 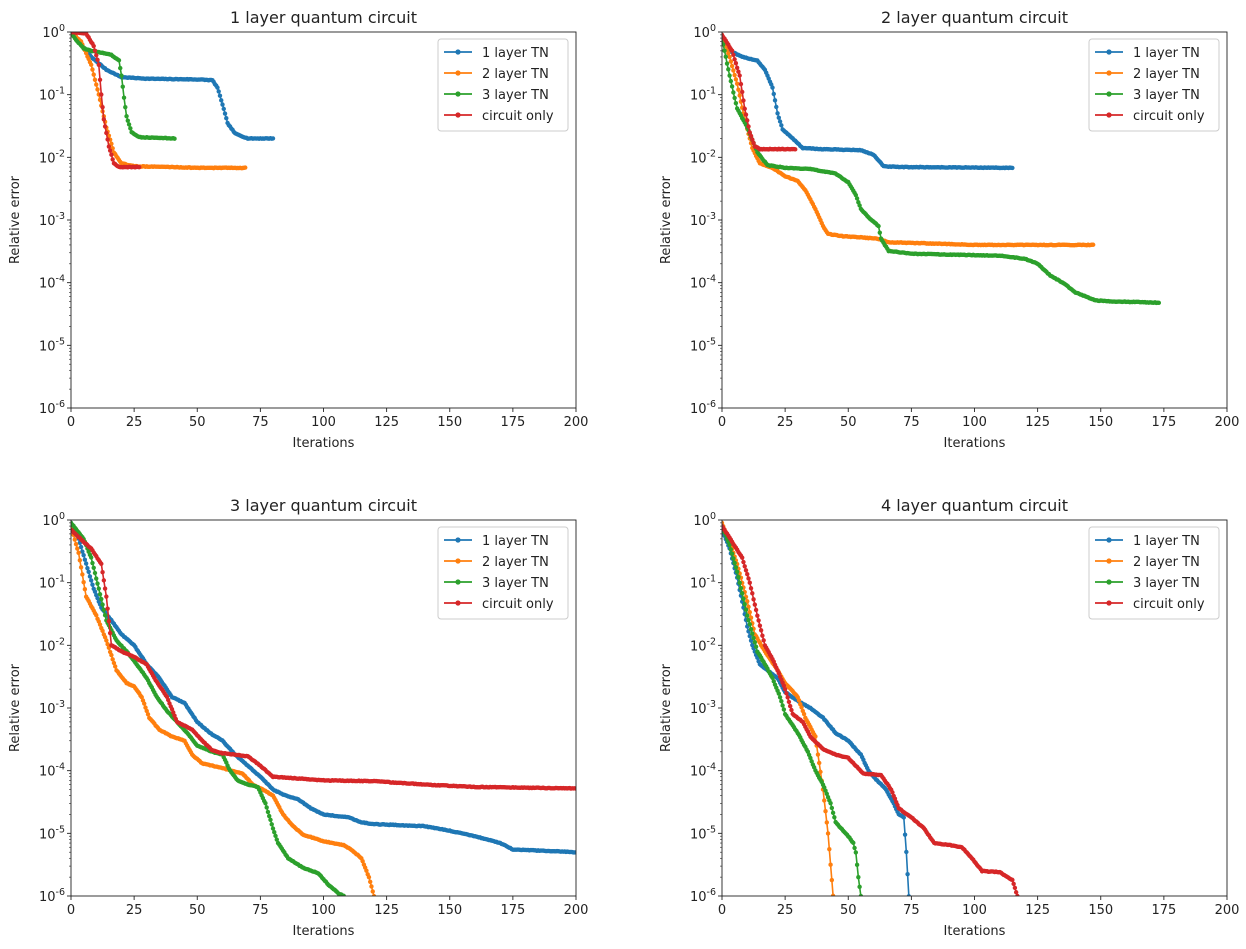 What do you see at coordinates (942, 169) in the screenshot?
I see `plot-area` at bounding box center [942, 169].